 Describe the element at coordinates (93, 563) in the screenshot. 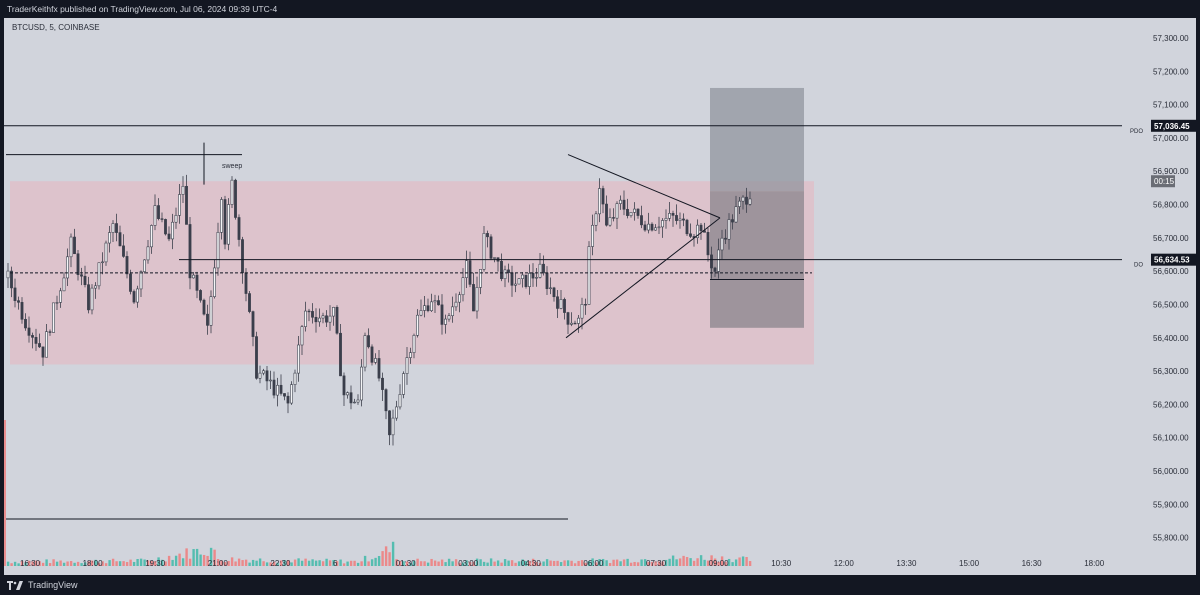

I see `x-tick-label: 18:00` at that location.